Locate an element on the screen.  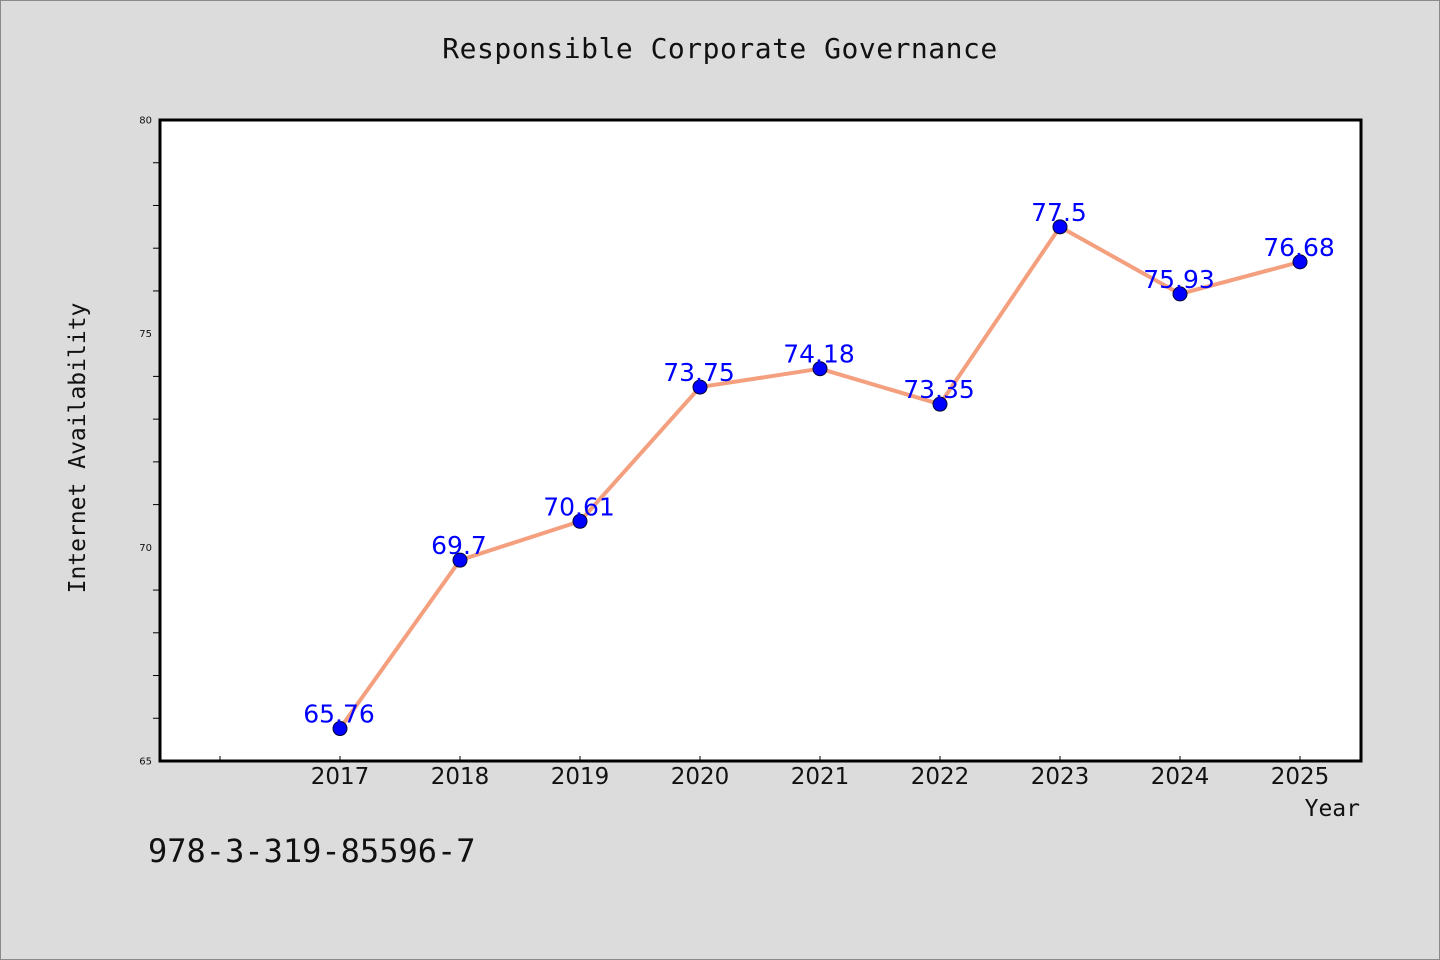
y-tick-label: 65 is located at coordinates (145, 762).